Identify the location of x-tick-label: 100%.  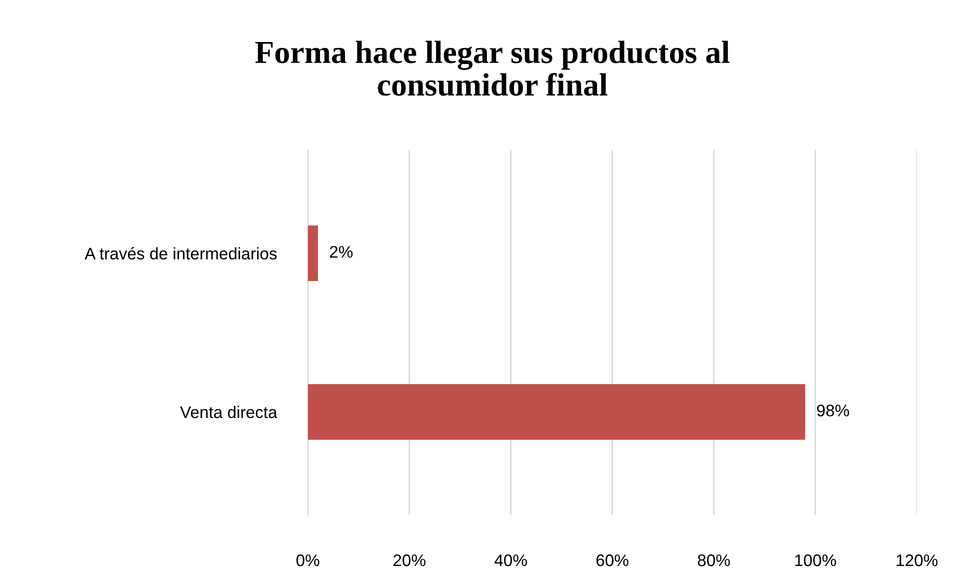
(815, 560).